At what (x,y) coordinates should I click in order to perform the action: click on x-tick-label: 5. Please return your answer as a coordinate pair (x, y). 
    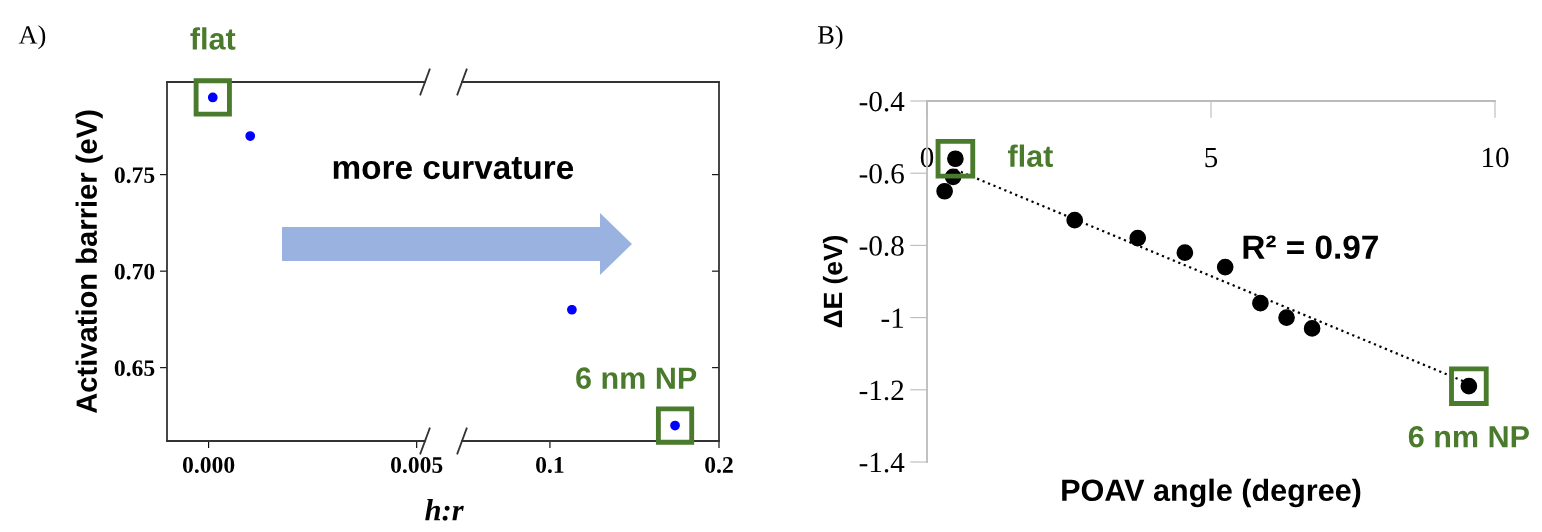
    Looking at the image, I should click on (1211, 157).